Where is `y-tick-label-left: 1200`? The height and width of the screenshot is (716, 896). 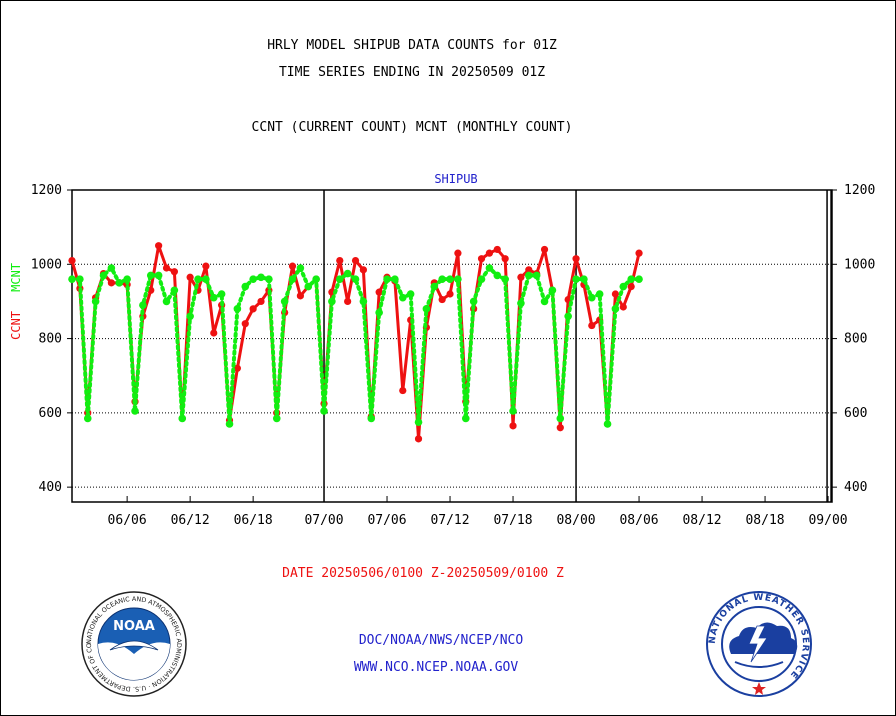 y-tick-label-left: 1200 is located at coordinates (46, 190).